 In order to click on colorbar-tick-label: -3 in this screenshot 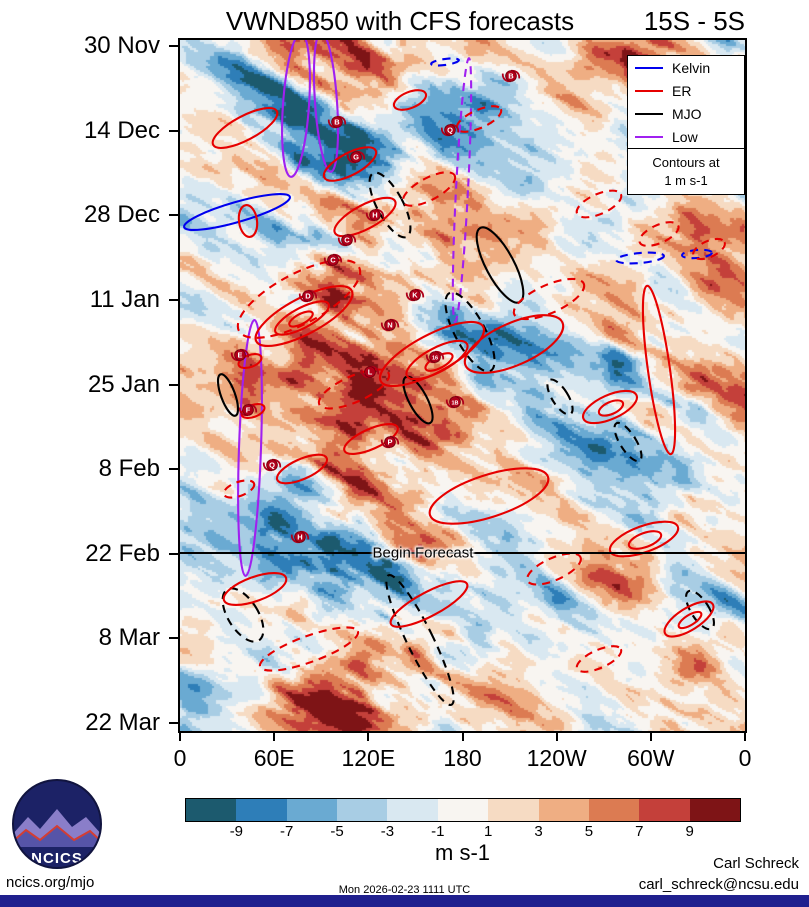, I will do `click(387, 831)`.